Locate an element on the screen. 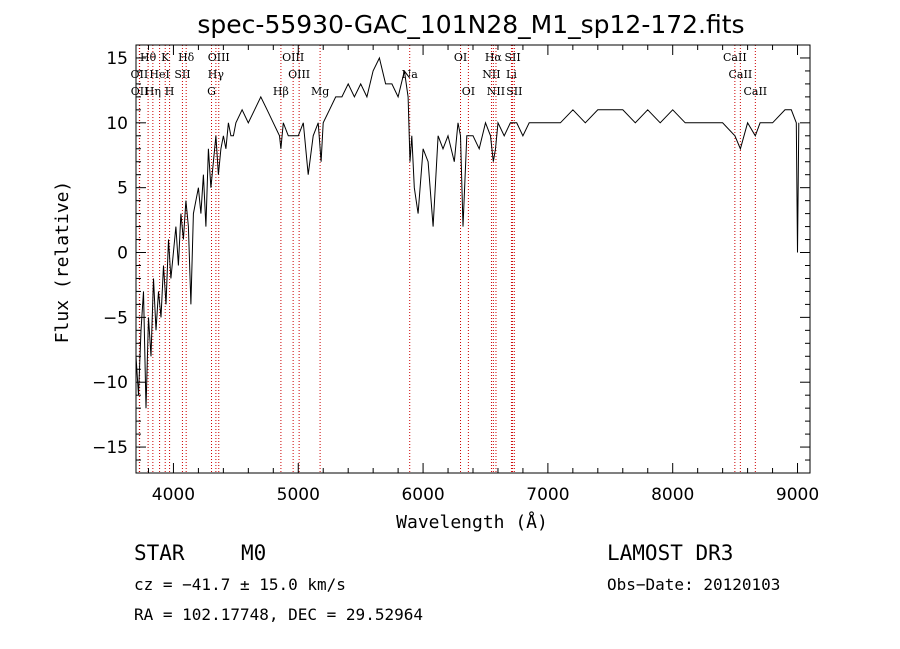  spectral-line-label: Na is located at coordinates (410, 74).